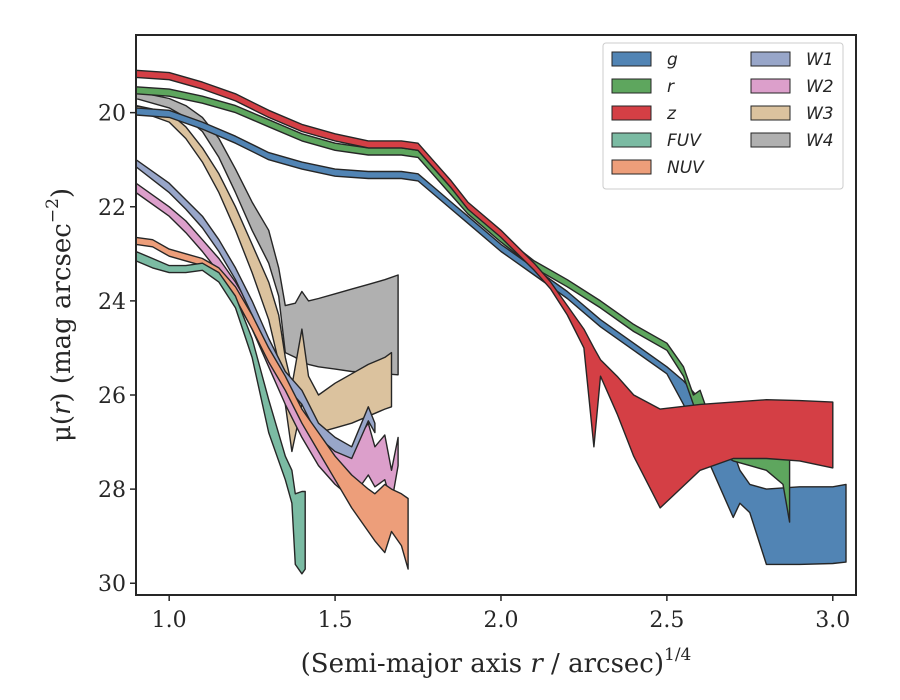 The width and height of the screenshot is (900, 700). I want to click on legend-label-nuv: NUV, so click(686, 168).